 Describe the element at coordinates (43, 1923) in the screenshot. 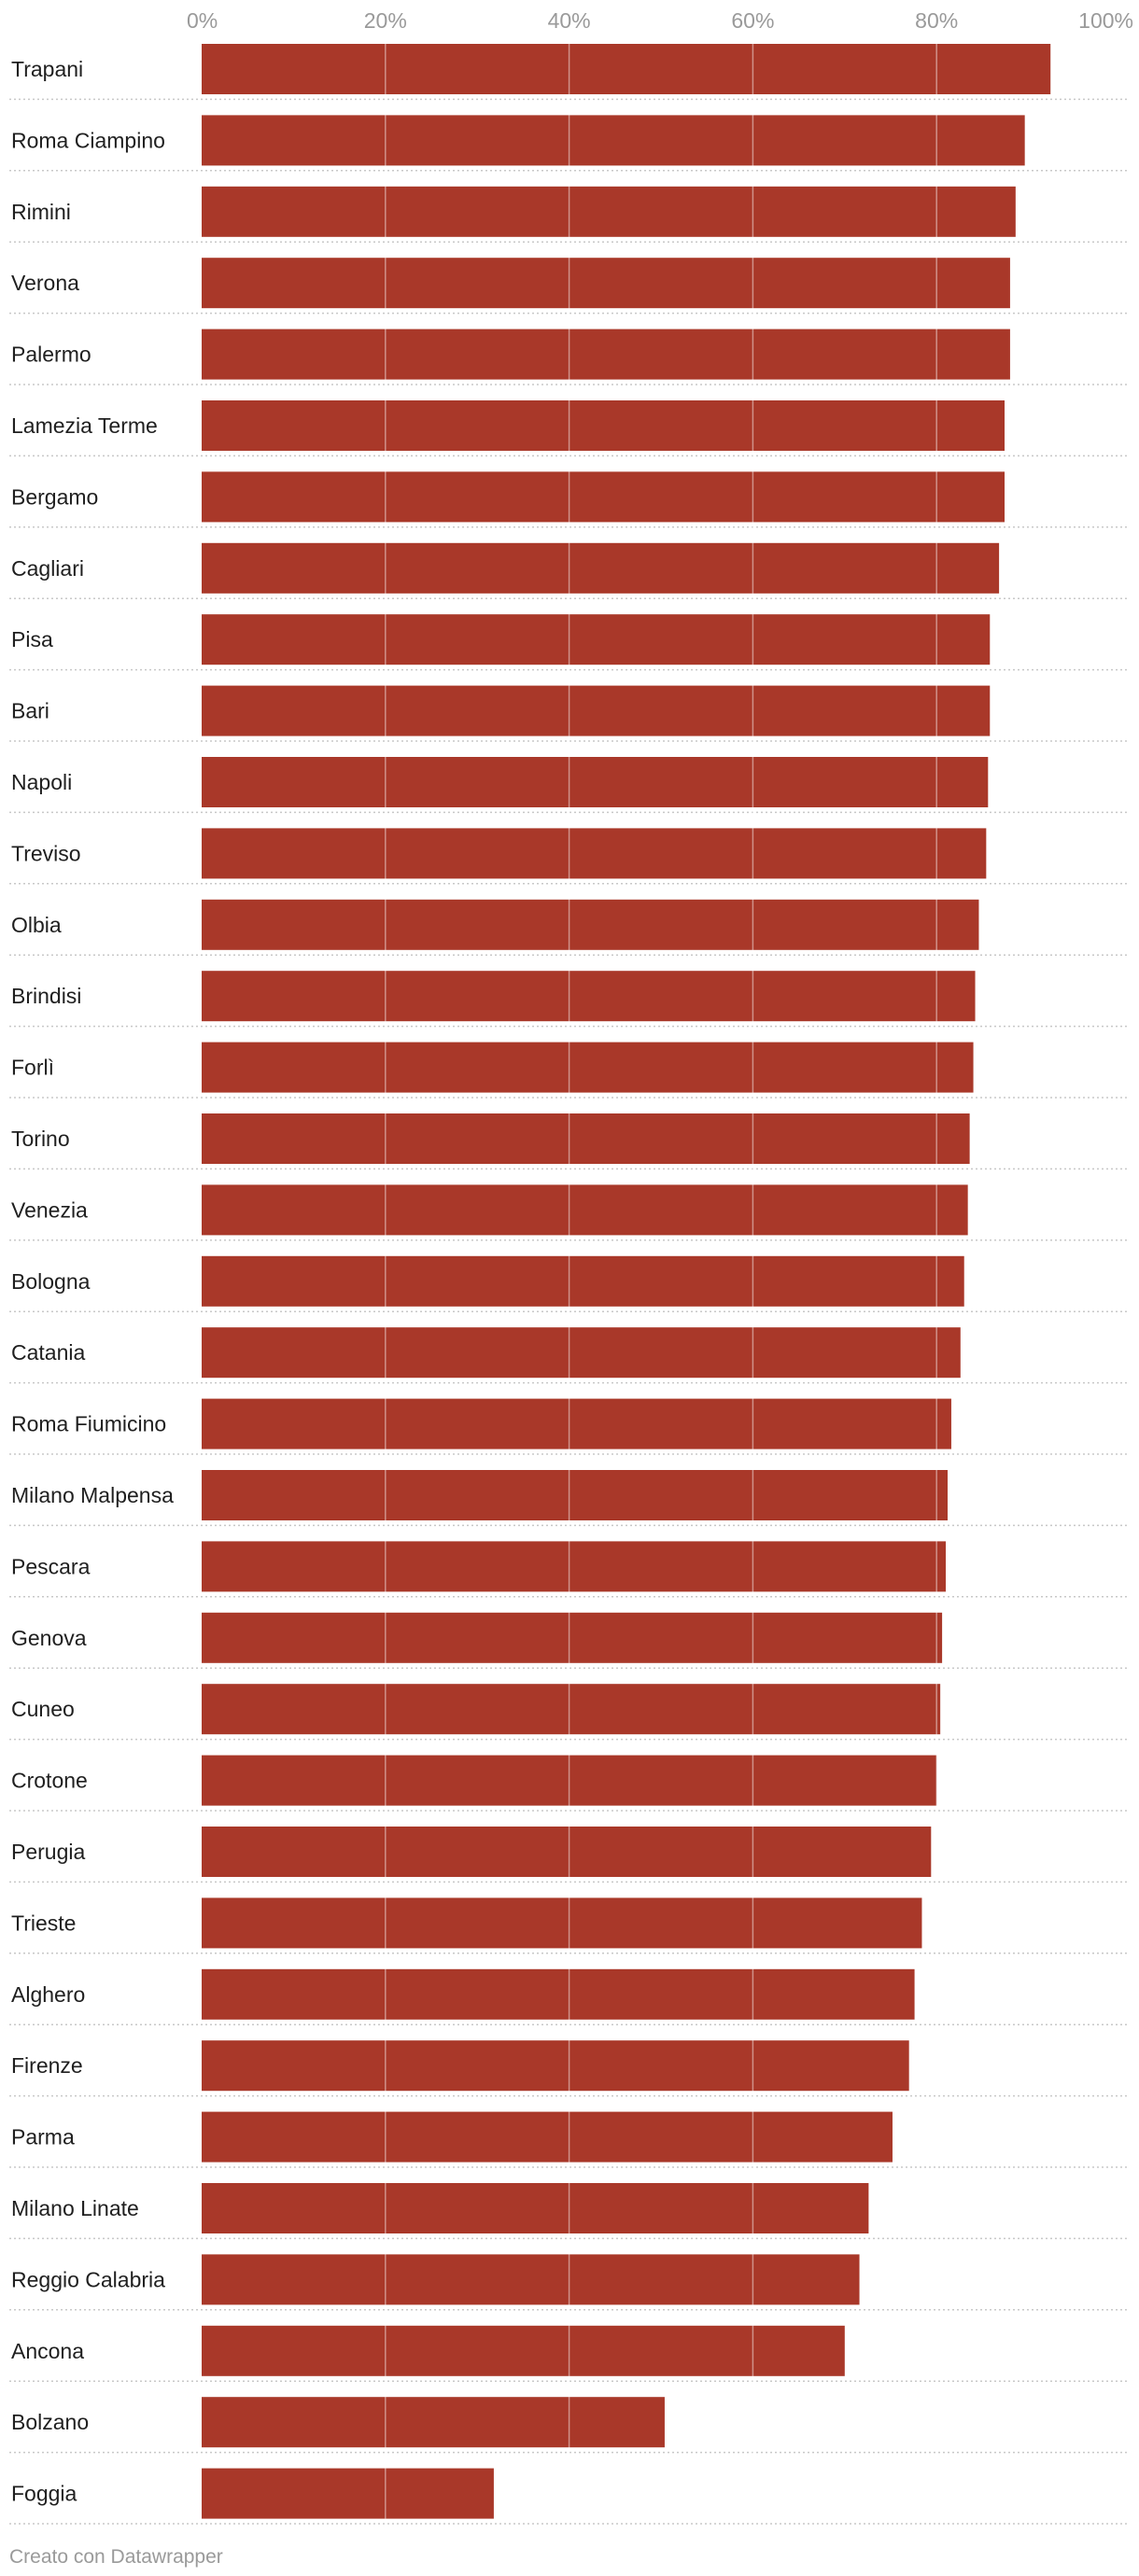

I see `category-label: Trieste` at that location.